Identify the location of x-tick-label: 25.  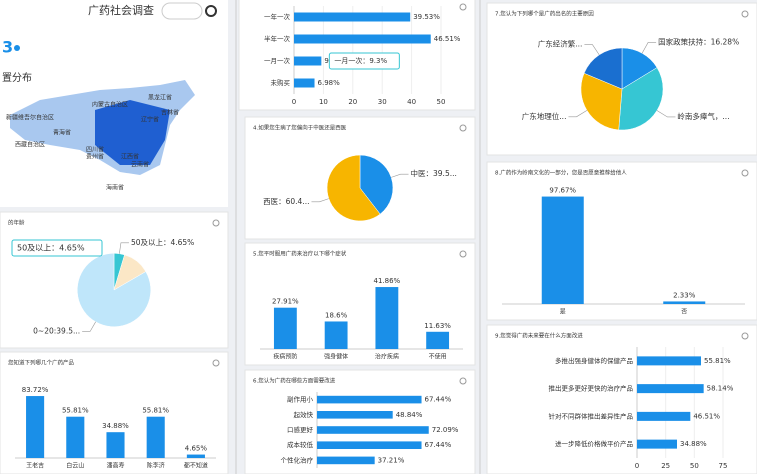
(665, 466).